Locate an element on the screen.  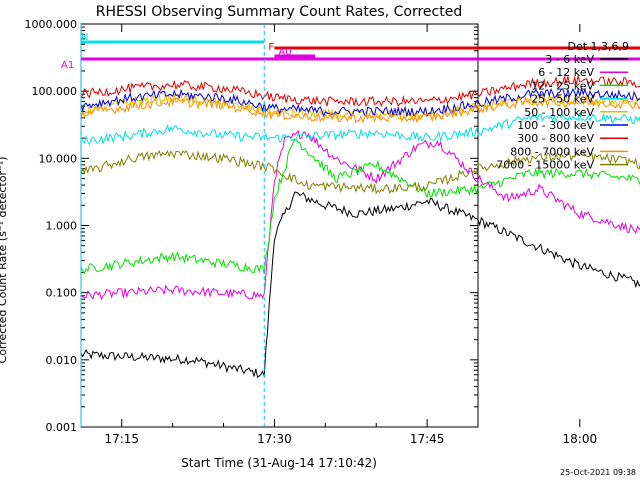
flag-label: F is located at coordinates (271, 47).